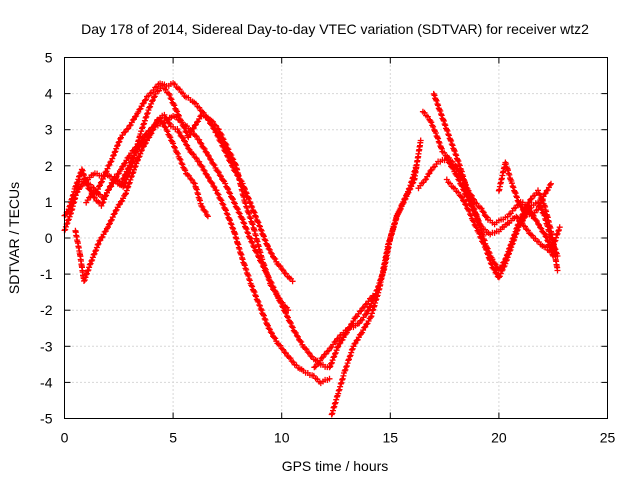 The width and height of the screenshot is (640, 480). Describe the element at coordinates (391, 438) in the screenshot. I see `x-tick-label: 15` at that location.